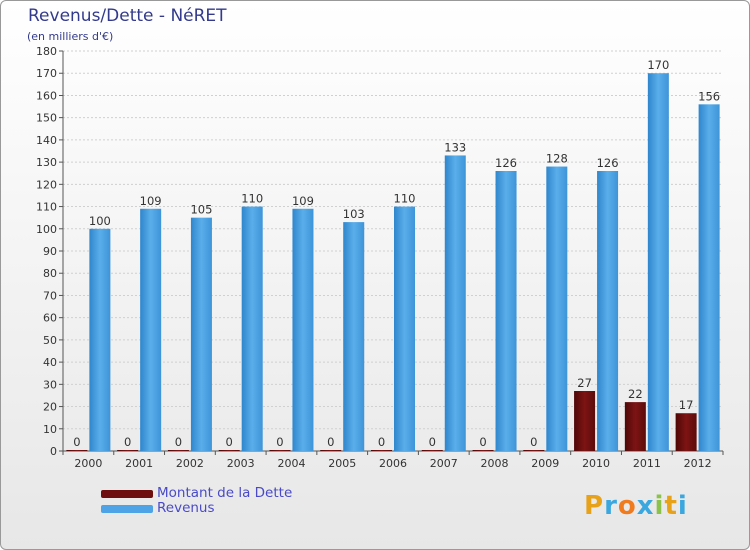 This screenshot has width=750, height=550. What do you see at coordinates (393, 463) in the screenshot?
I see `x-tick-label: 2006` at bounding box center [393, 463].